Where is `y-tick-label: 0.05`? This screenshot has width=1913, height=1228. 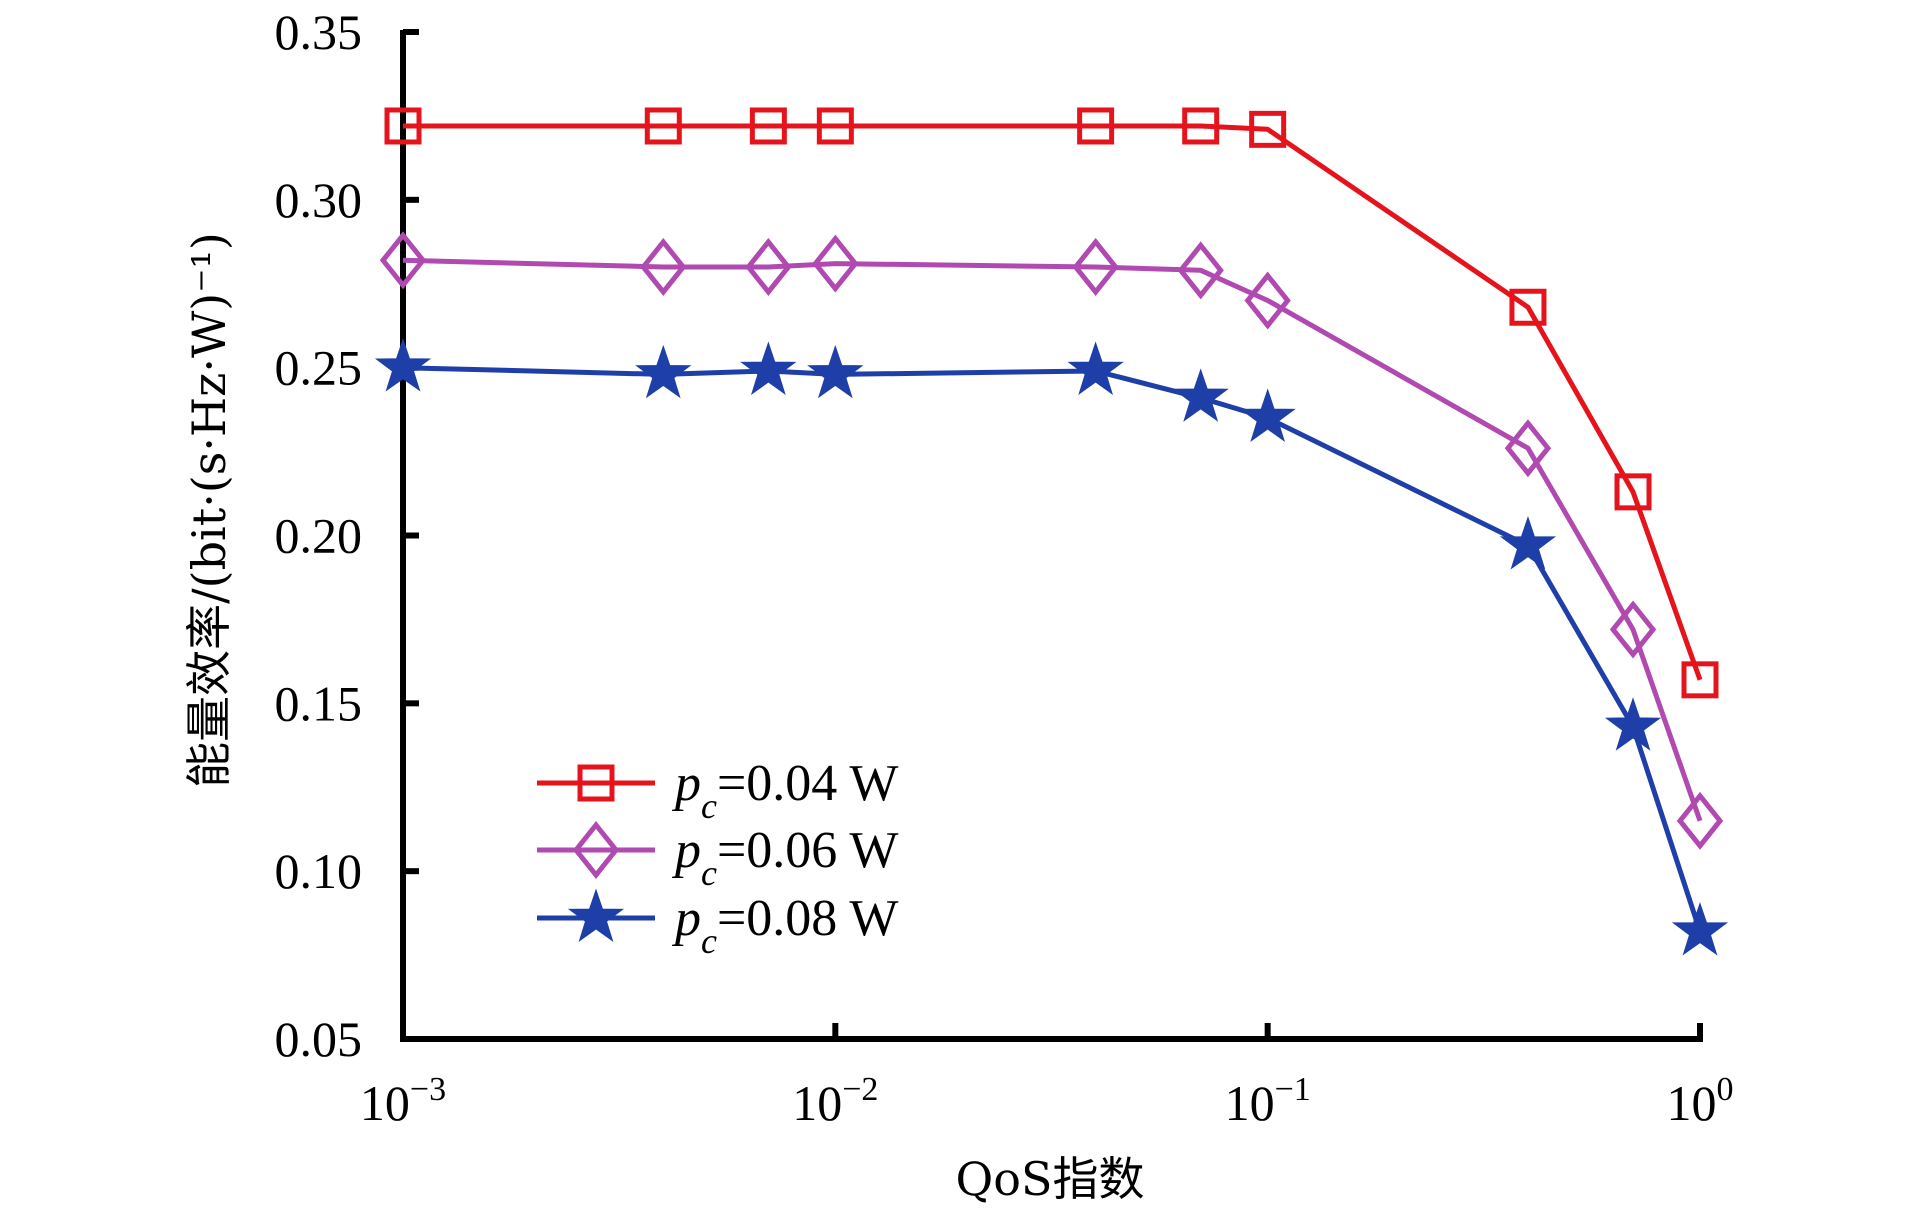
y-tick-label: 0.05 is located at coordinates (319, 1039).